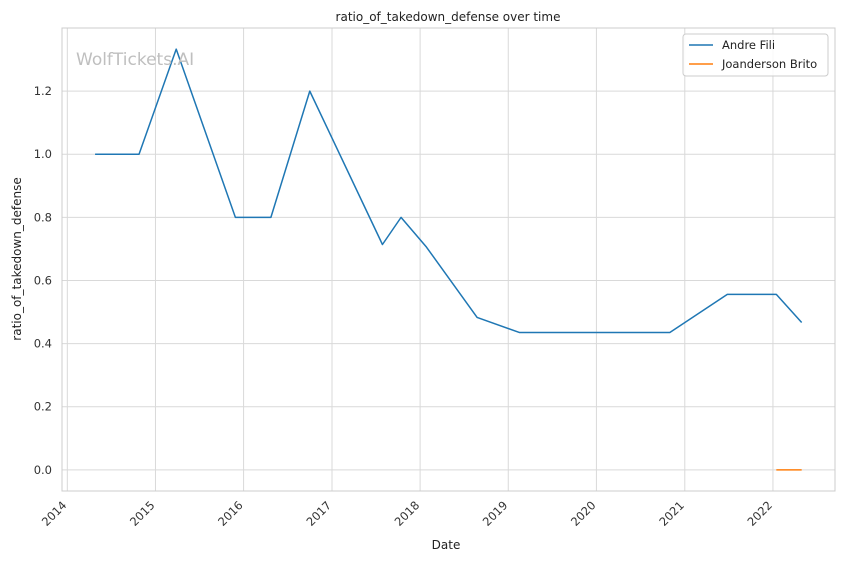 The width and height of the screenshot is (844, 561). What do you see at coordinates (446, 545) in the screenshot?
I see `x-axis-title: Date` at bounding box center [446, 545].